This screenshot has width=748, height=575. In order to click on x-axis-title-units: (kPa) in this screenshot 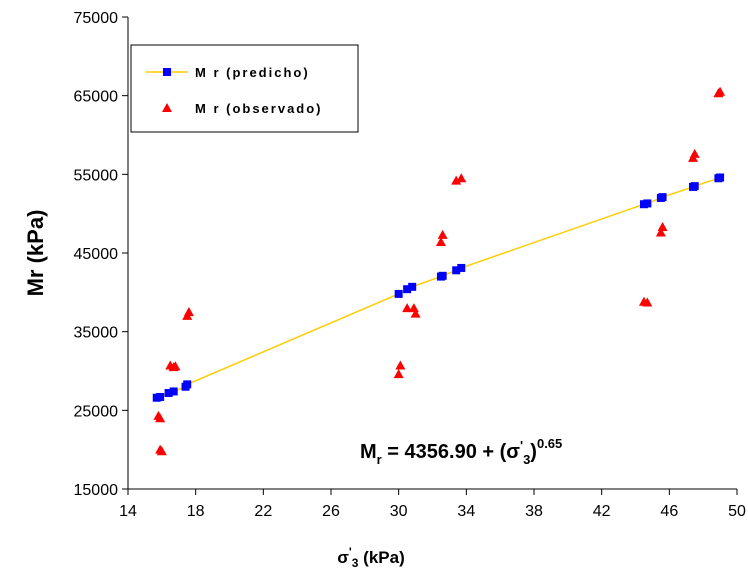, I will do `click(381, 557)`.